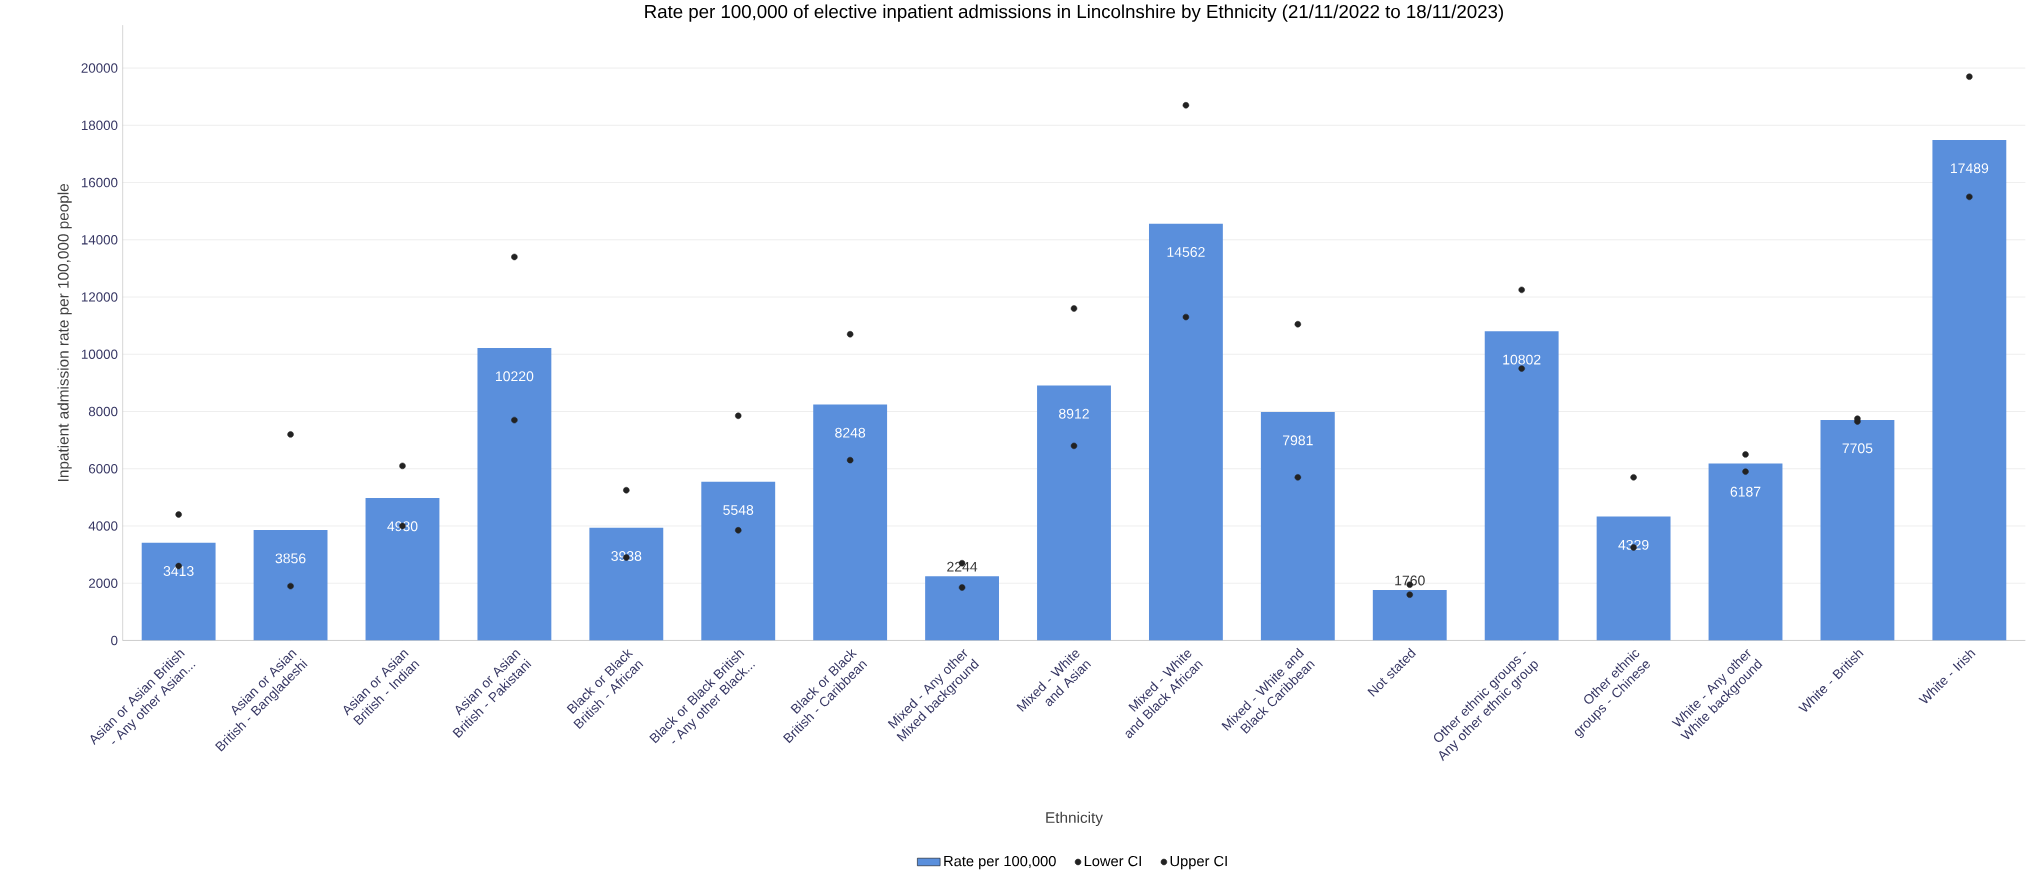 This screenshot has height=896, width=2036. What do you see at coordinates (1000, 862) in the screenshot?
I see `legend-label: Rate per 100,000` at bounding box center [1000, 862].